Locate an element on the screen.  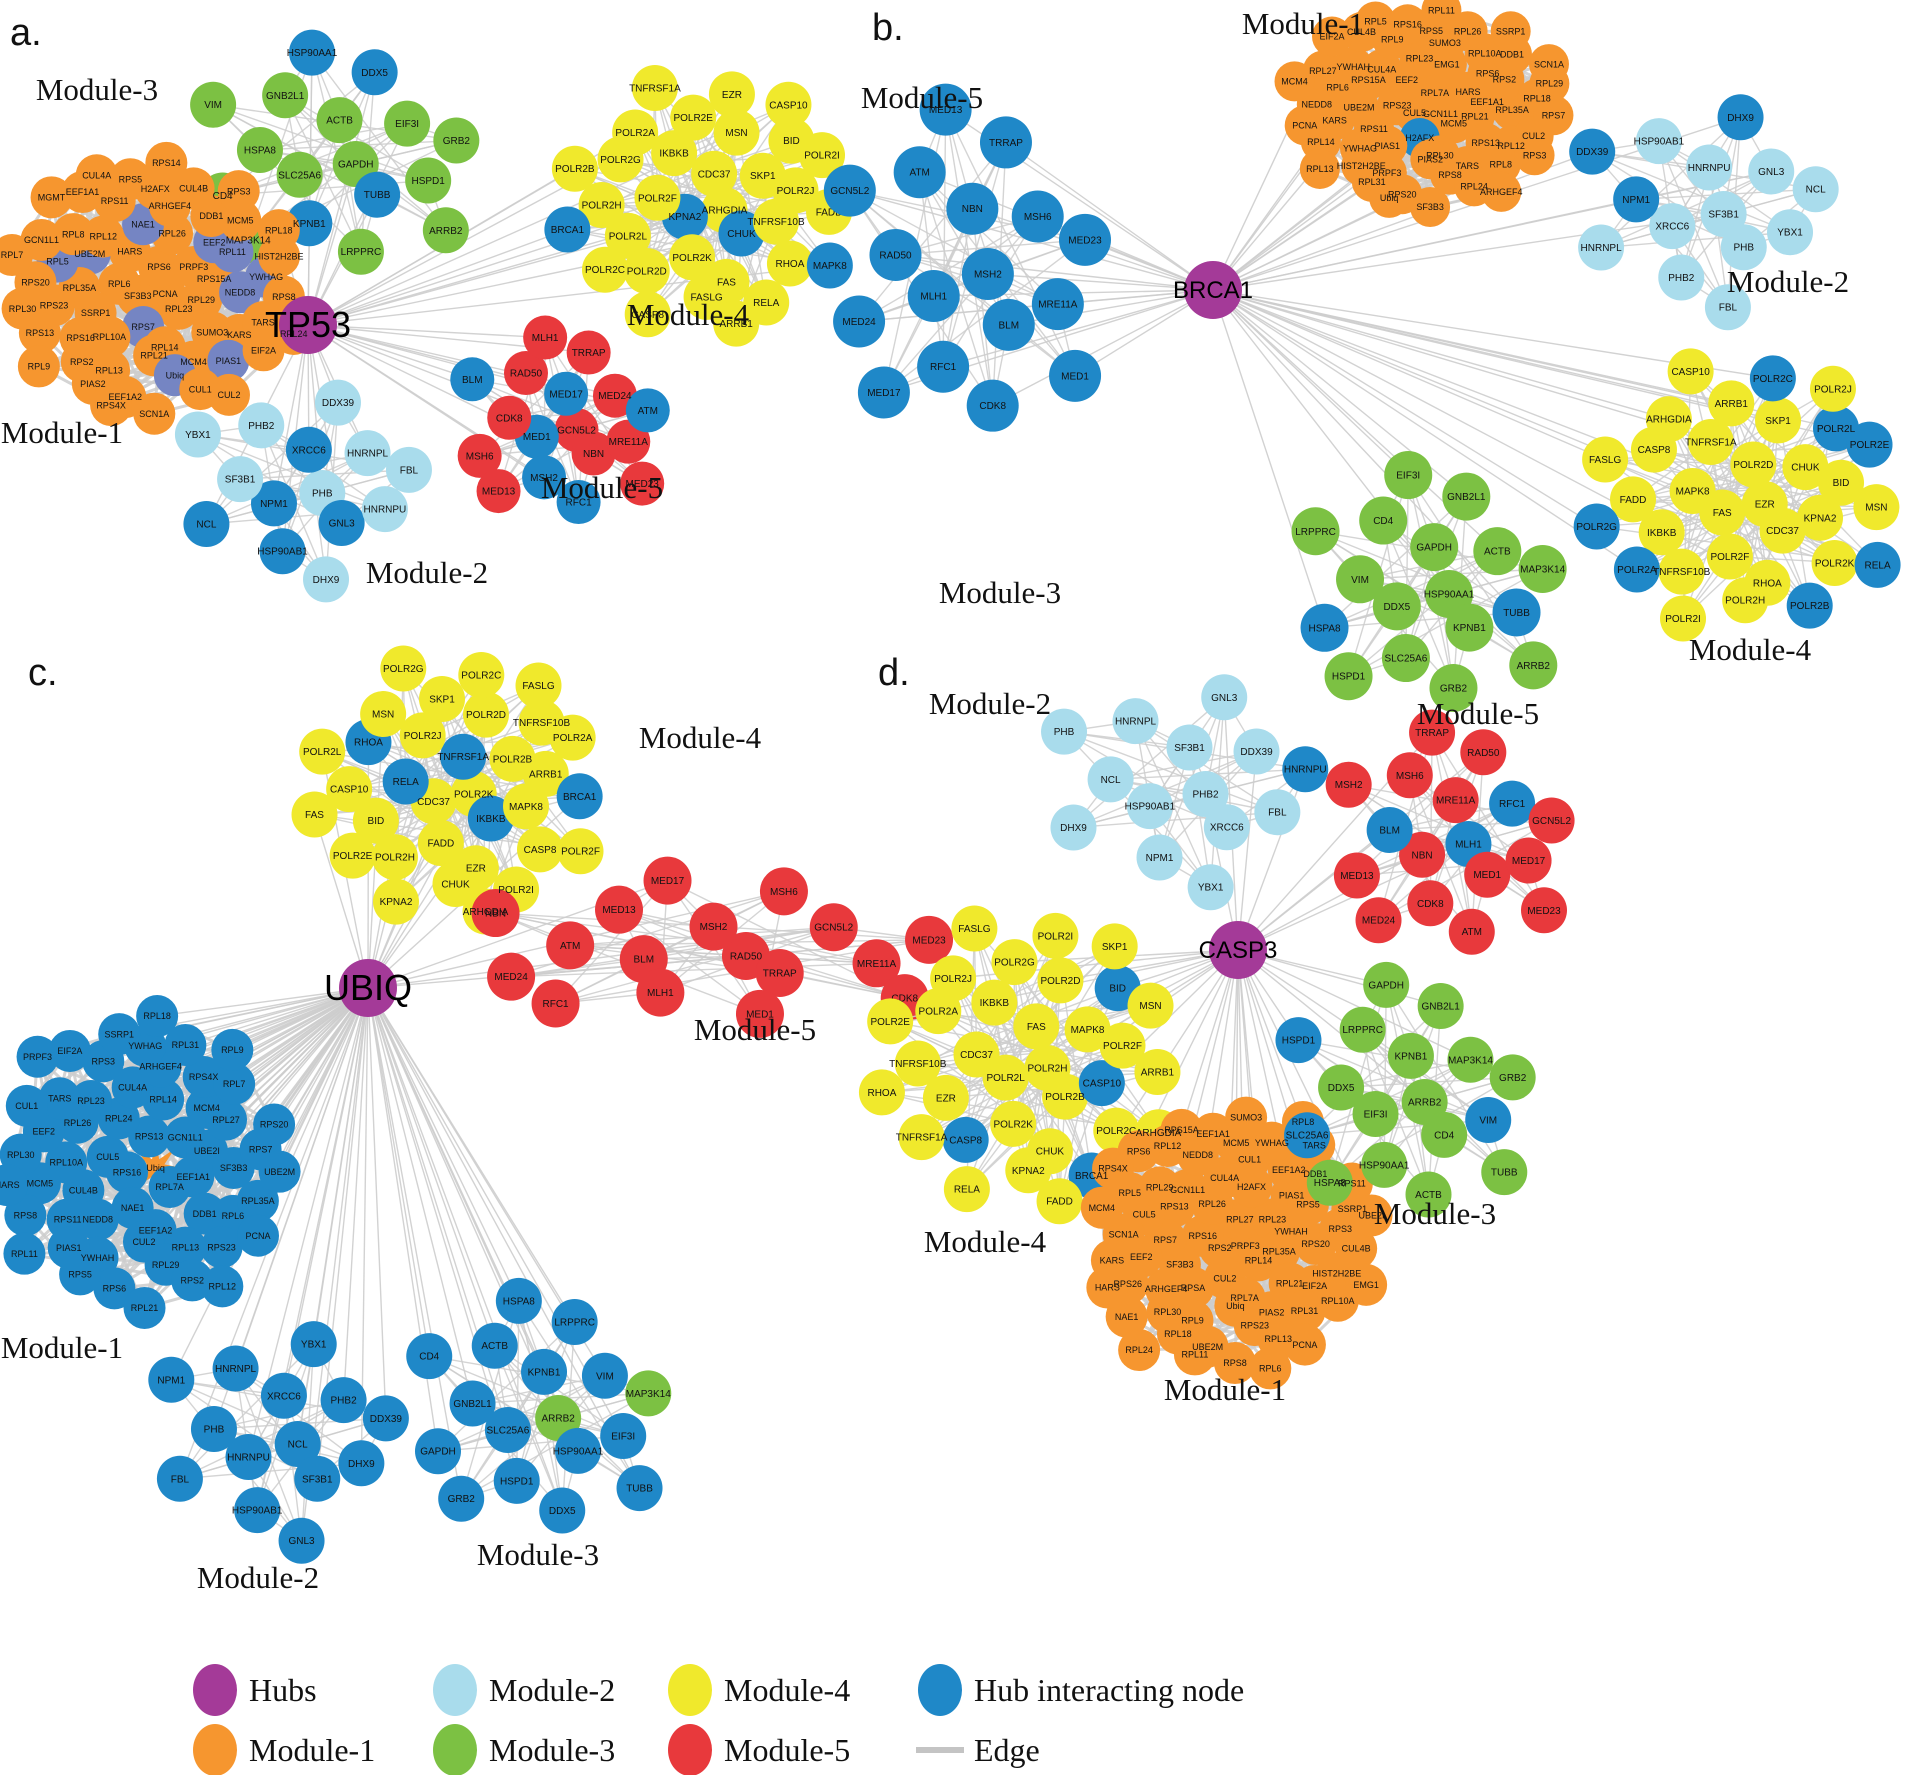
node-KPNA2 is located at coordinates (395, 901).